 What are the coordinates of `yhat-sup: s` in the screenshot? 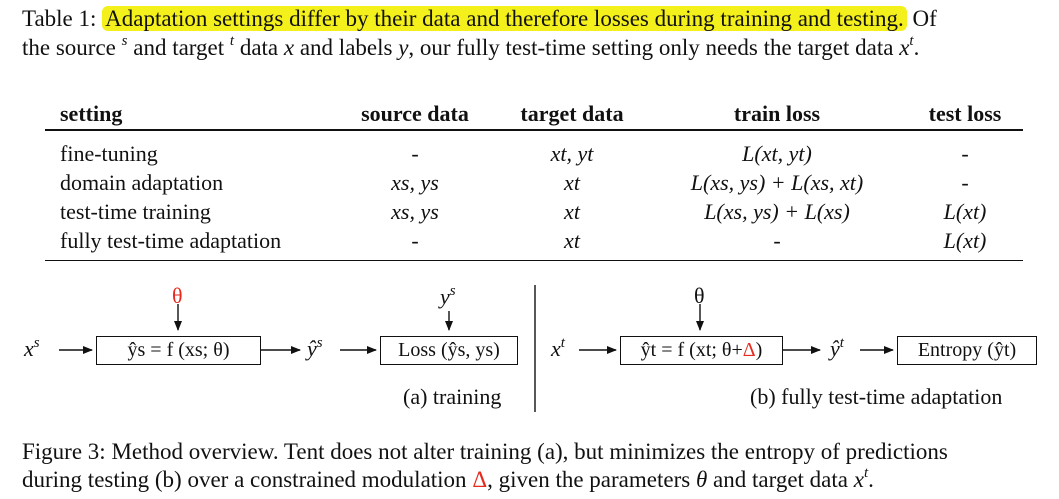 It's located at (319, 342).